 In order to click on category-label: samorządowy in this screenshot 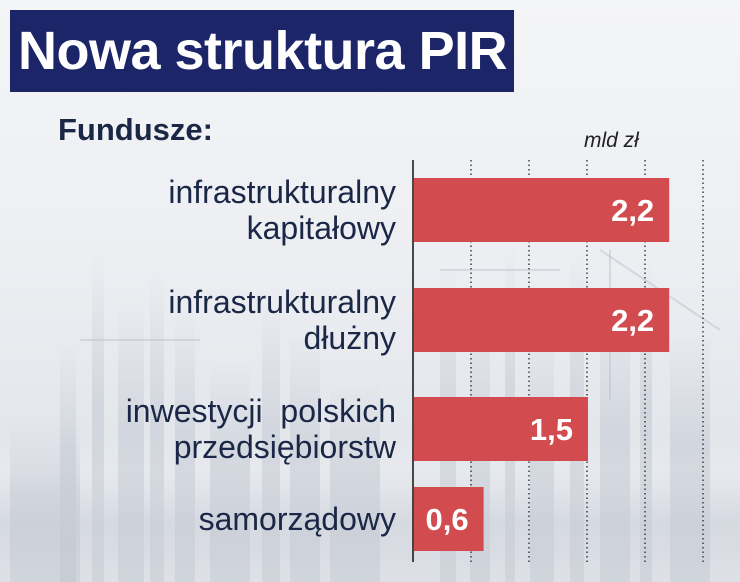, I will do `click(297, 519)`.